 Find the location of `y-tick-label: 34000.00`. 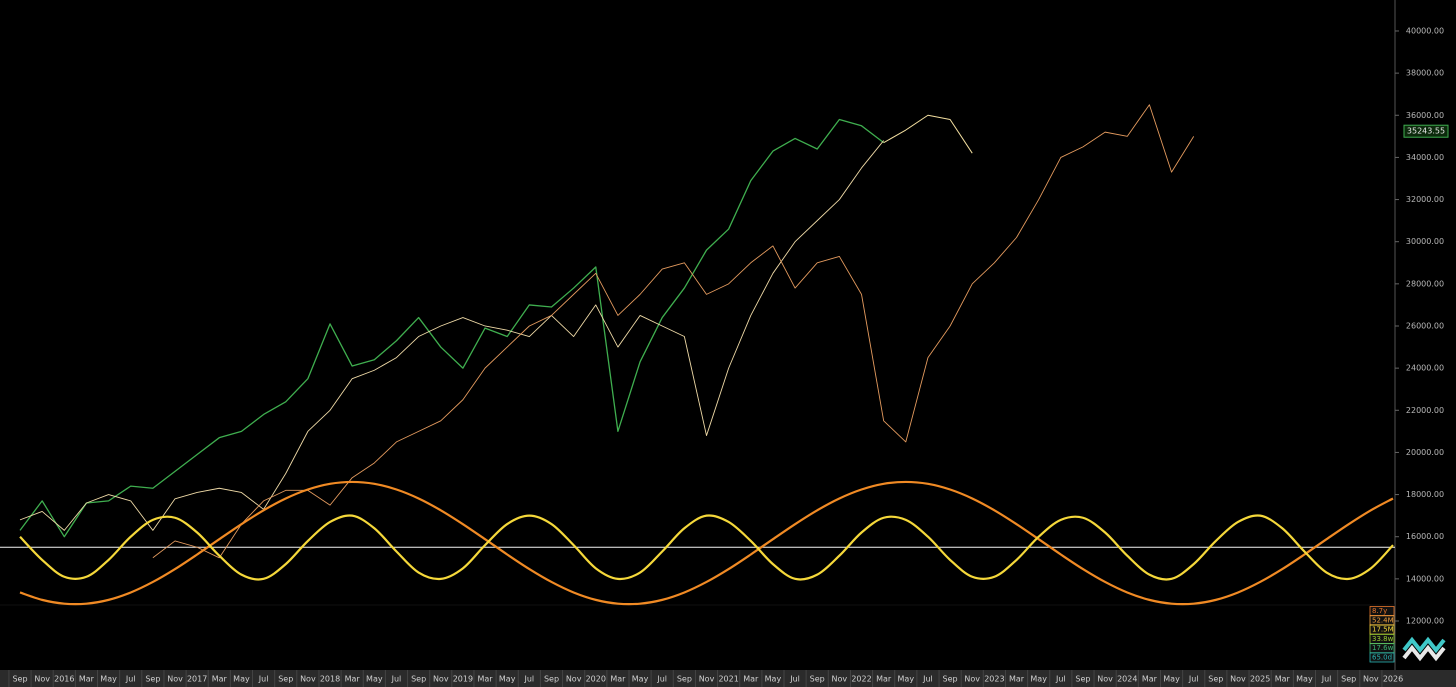

y-tick-label: 34000.00 is located at coordinates (1425, 157).